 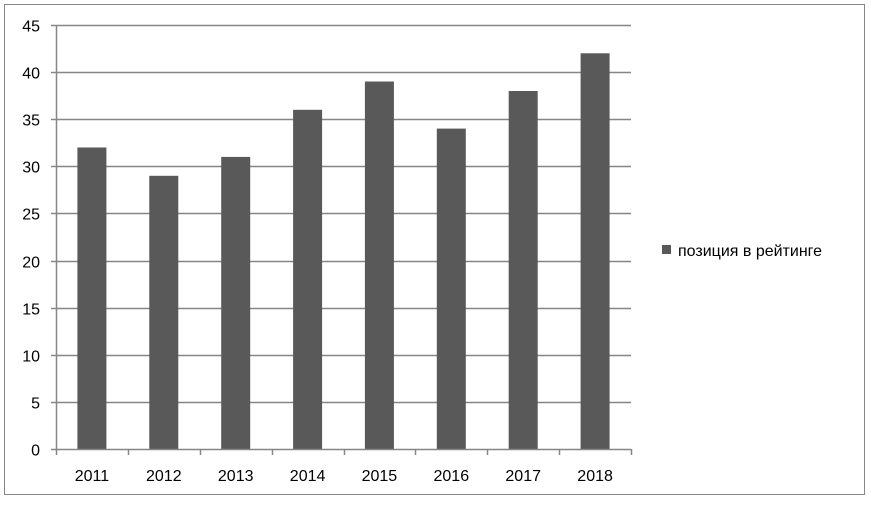 What do you see at coordinates (31, 27) in the screenshot?
I see `y-tick-label: 45` at bounding box center [31, 27].